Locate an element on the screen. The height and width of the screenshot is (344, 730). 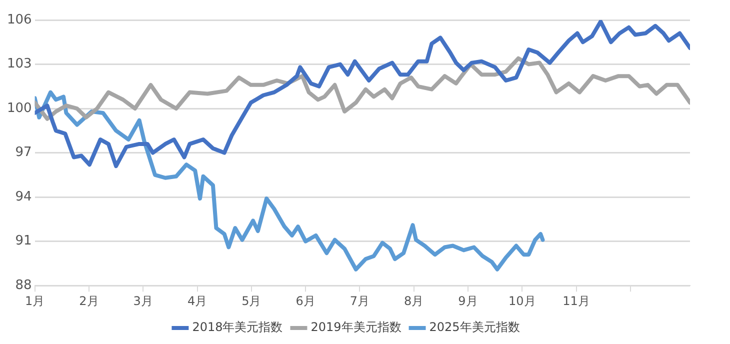
x-tick-label: 2月 is located at coordinates (89, 301).